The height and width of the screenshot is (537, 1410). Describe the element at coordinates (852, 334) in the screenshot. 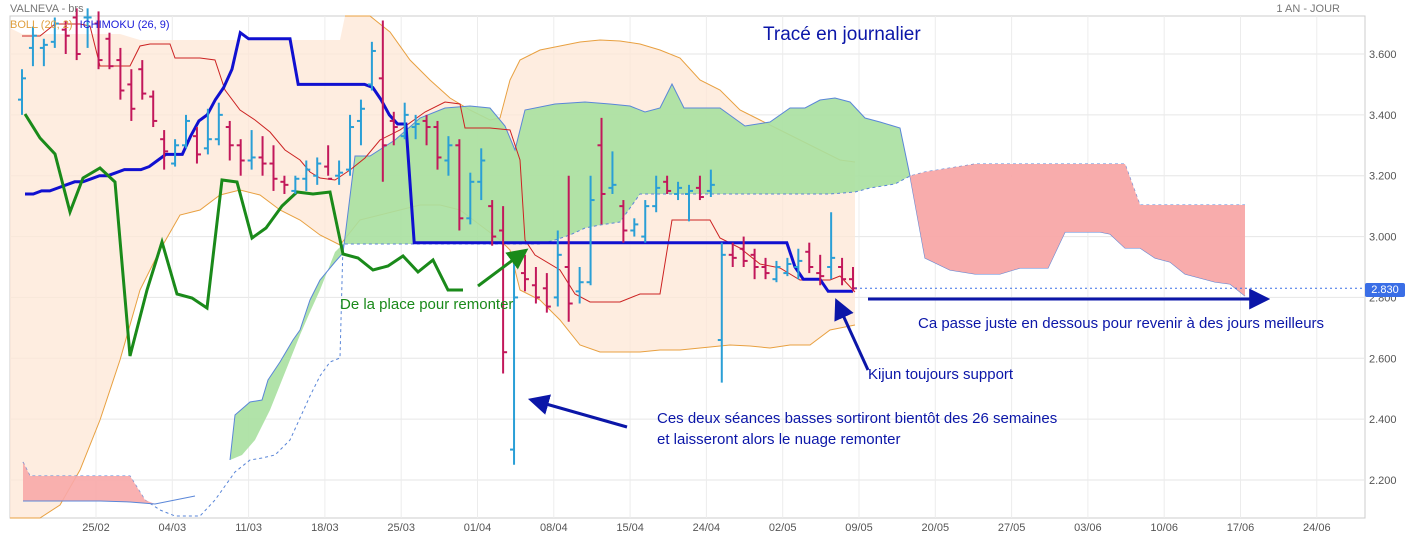

I see `arrow-kijun` at that location.